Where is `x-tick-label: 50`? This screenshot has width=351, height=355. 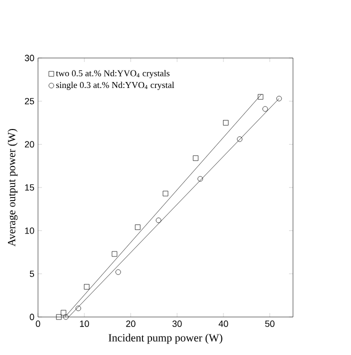 x-tick-label: 50 is located at coordinates (269, 323).